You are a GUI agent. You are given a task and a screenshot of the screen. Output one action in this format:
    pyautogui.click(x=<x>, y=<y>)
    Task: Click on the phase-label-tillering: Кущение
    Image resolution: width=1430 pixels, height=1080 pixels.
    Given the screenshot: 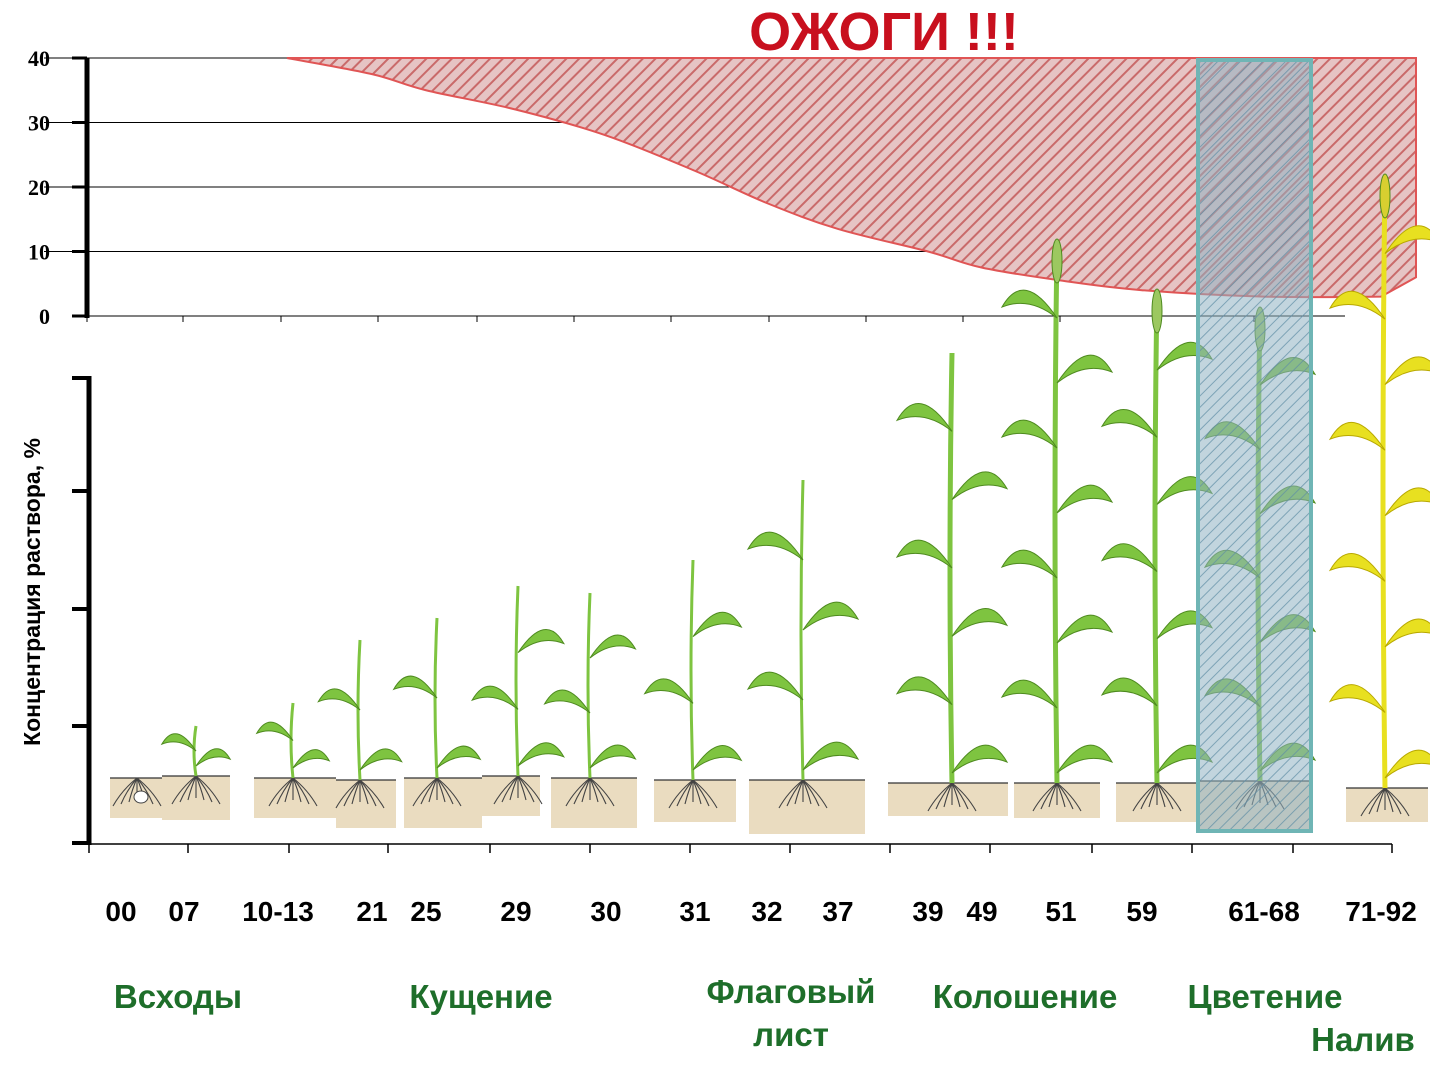 What is the action you would take?
    pyautogui.click(x=480, y=996)
    